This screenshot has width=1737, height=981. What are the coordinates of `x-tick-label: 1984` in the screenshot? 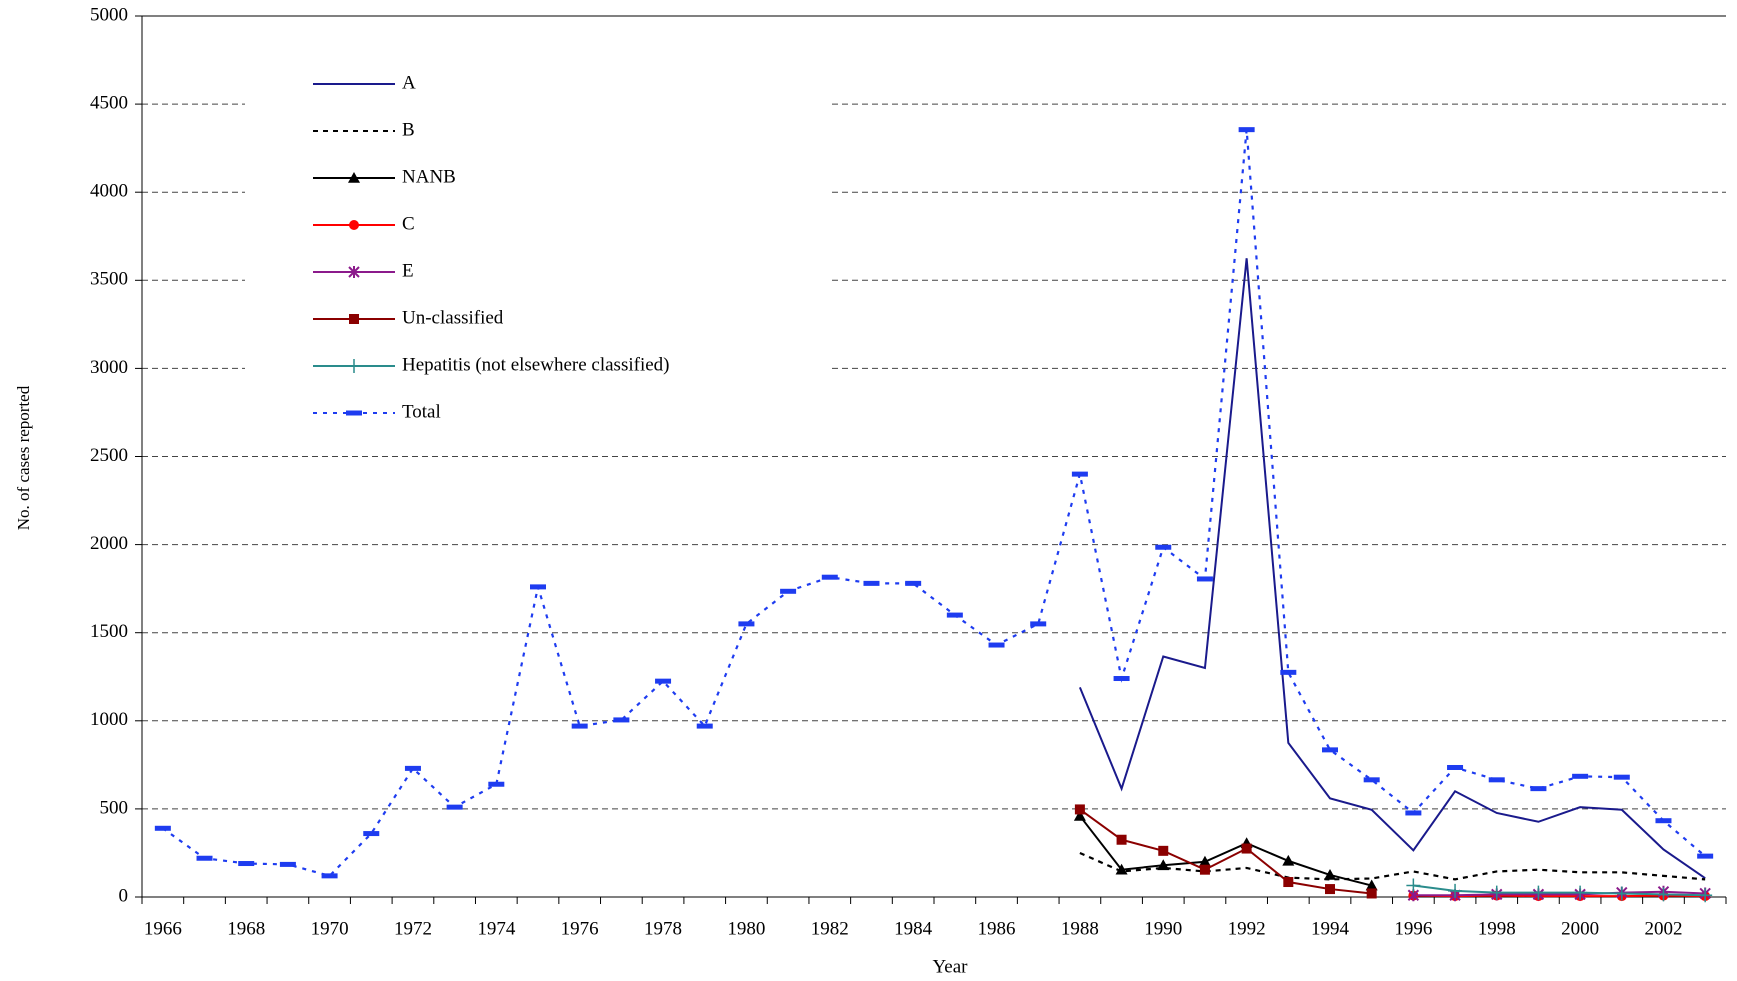 It's located at (913, 928).